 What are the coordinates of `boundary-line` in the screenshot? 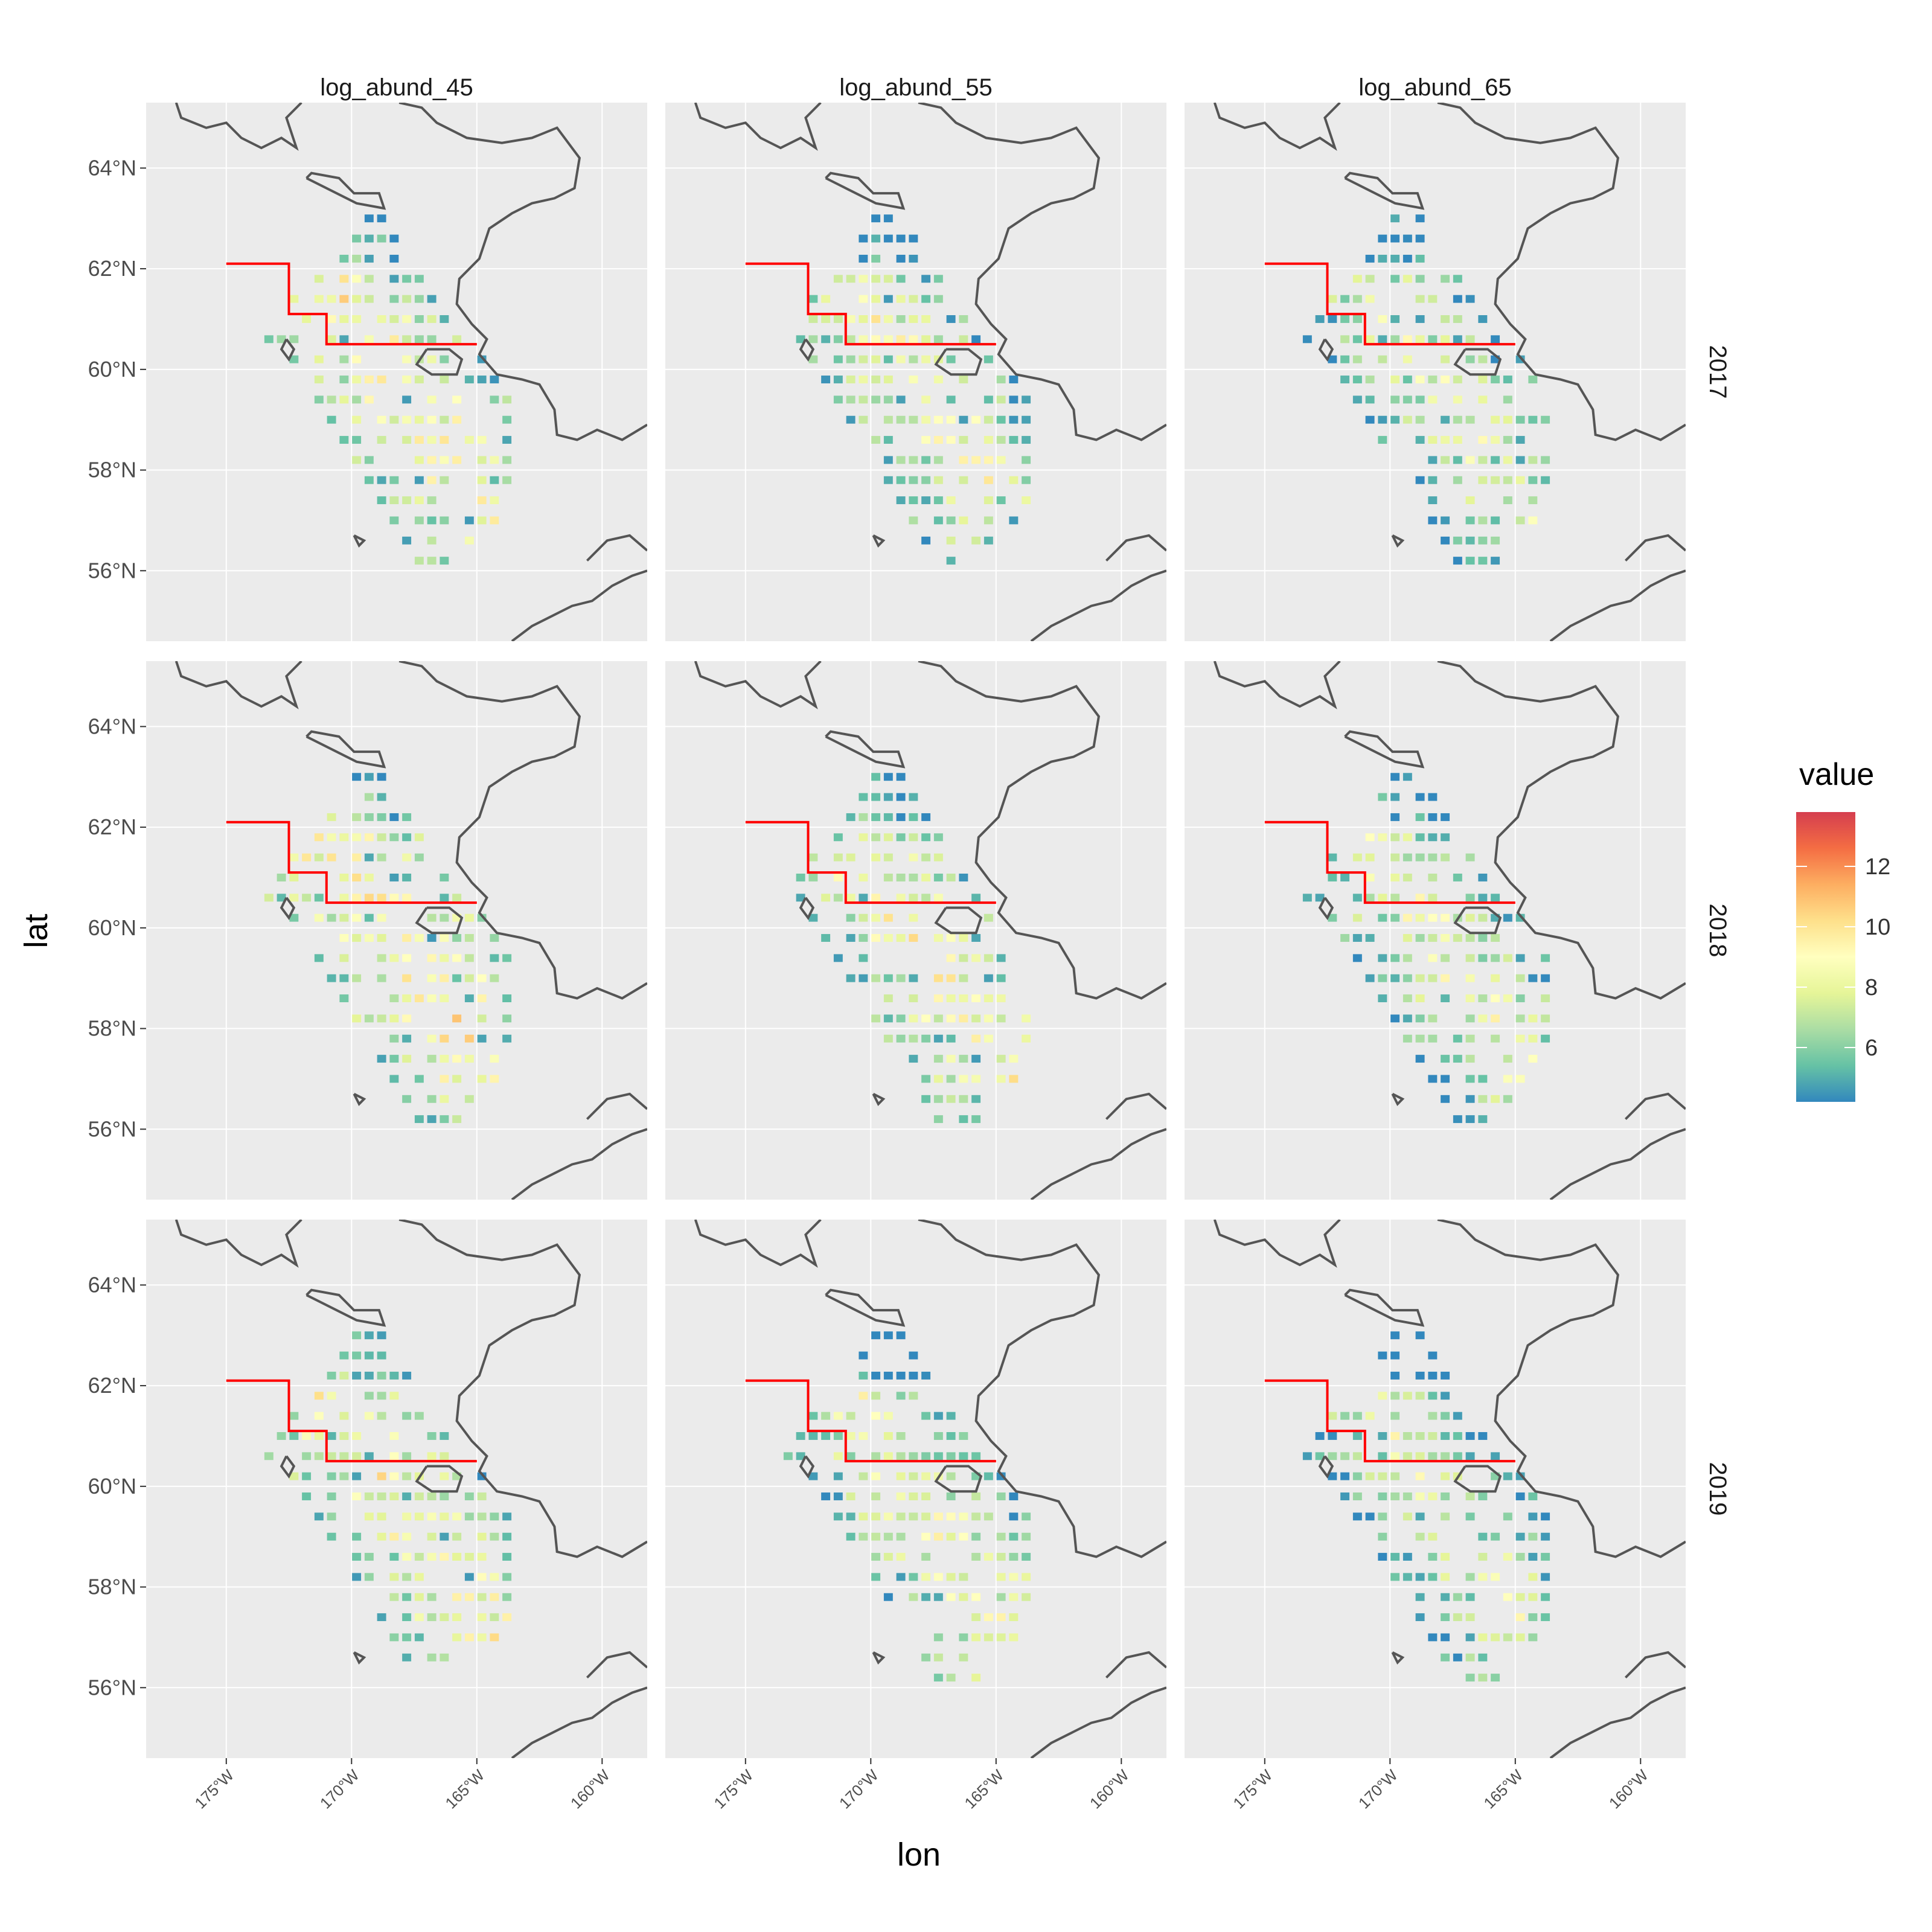 It's located at (351, 862).